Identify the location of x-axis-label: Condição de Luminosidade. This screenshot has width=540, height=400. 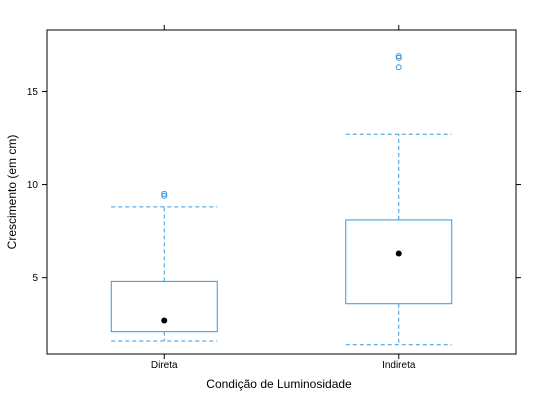
(279, 384).